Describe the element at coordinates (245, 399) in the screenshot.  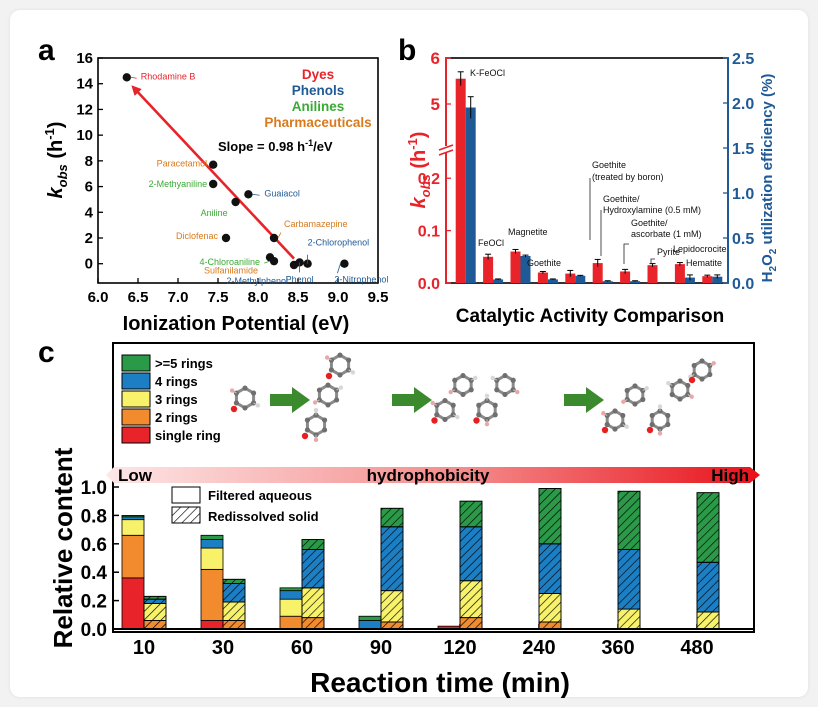
I see `molecule-single-ring` at that location.